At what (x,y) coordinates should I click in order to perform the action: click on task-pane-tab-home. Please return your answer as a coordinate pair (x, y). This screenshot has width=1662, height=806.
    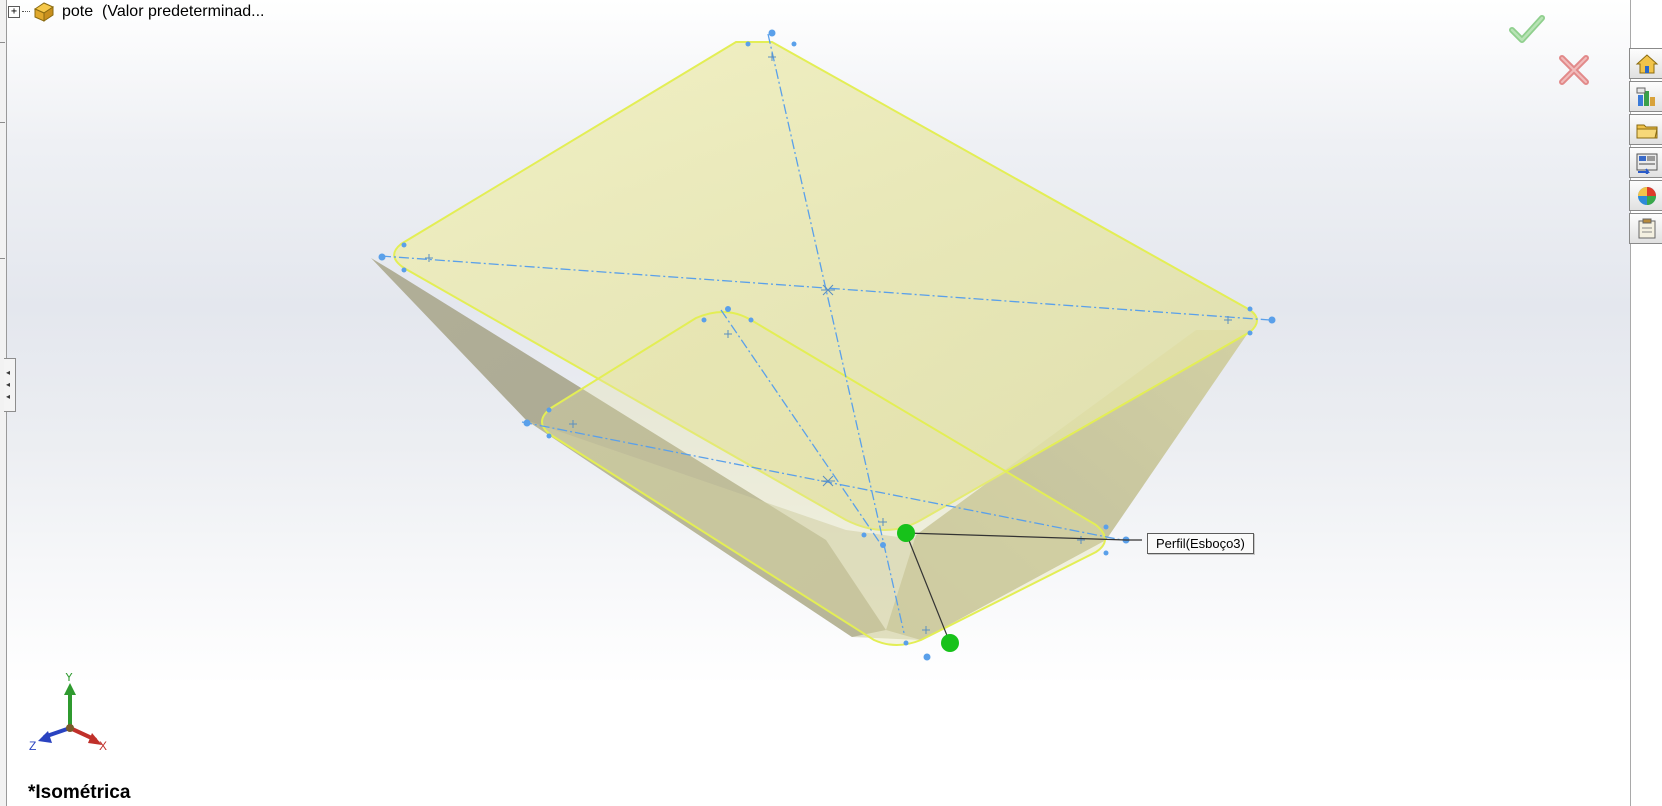
    Looking at the image, I should click on (1645, 63).